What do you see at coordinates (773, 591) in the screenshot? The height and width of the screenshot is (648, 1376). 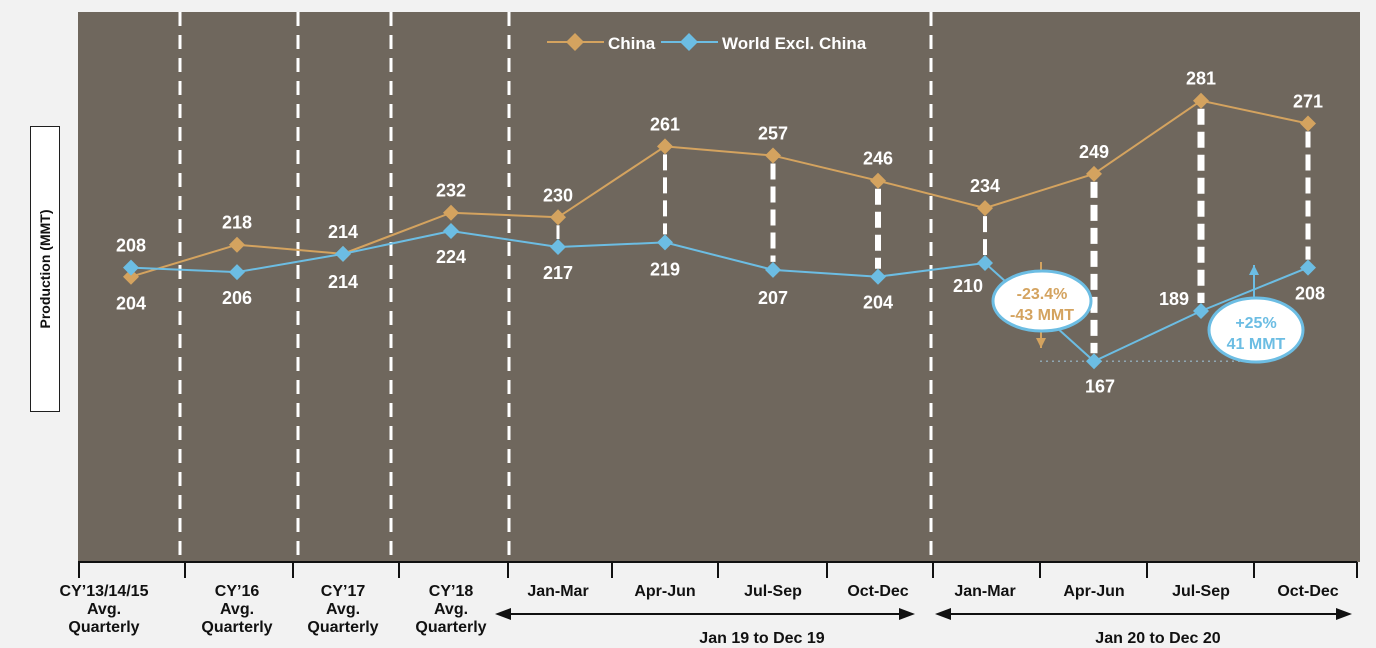 I see `x-tick-label-6-0: Jul-Sep` at bounding box center [773, 591].